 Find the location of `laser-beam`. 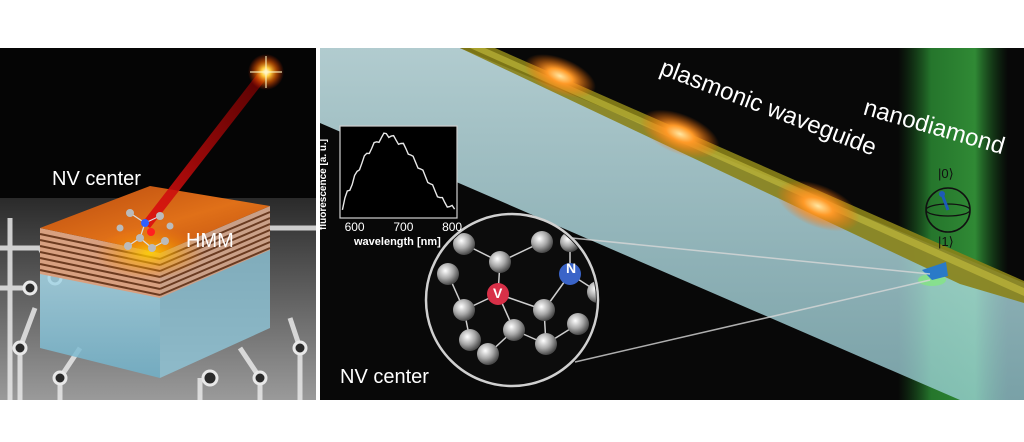

laser-beam is located at coordinates (206, 148).